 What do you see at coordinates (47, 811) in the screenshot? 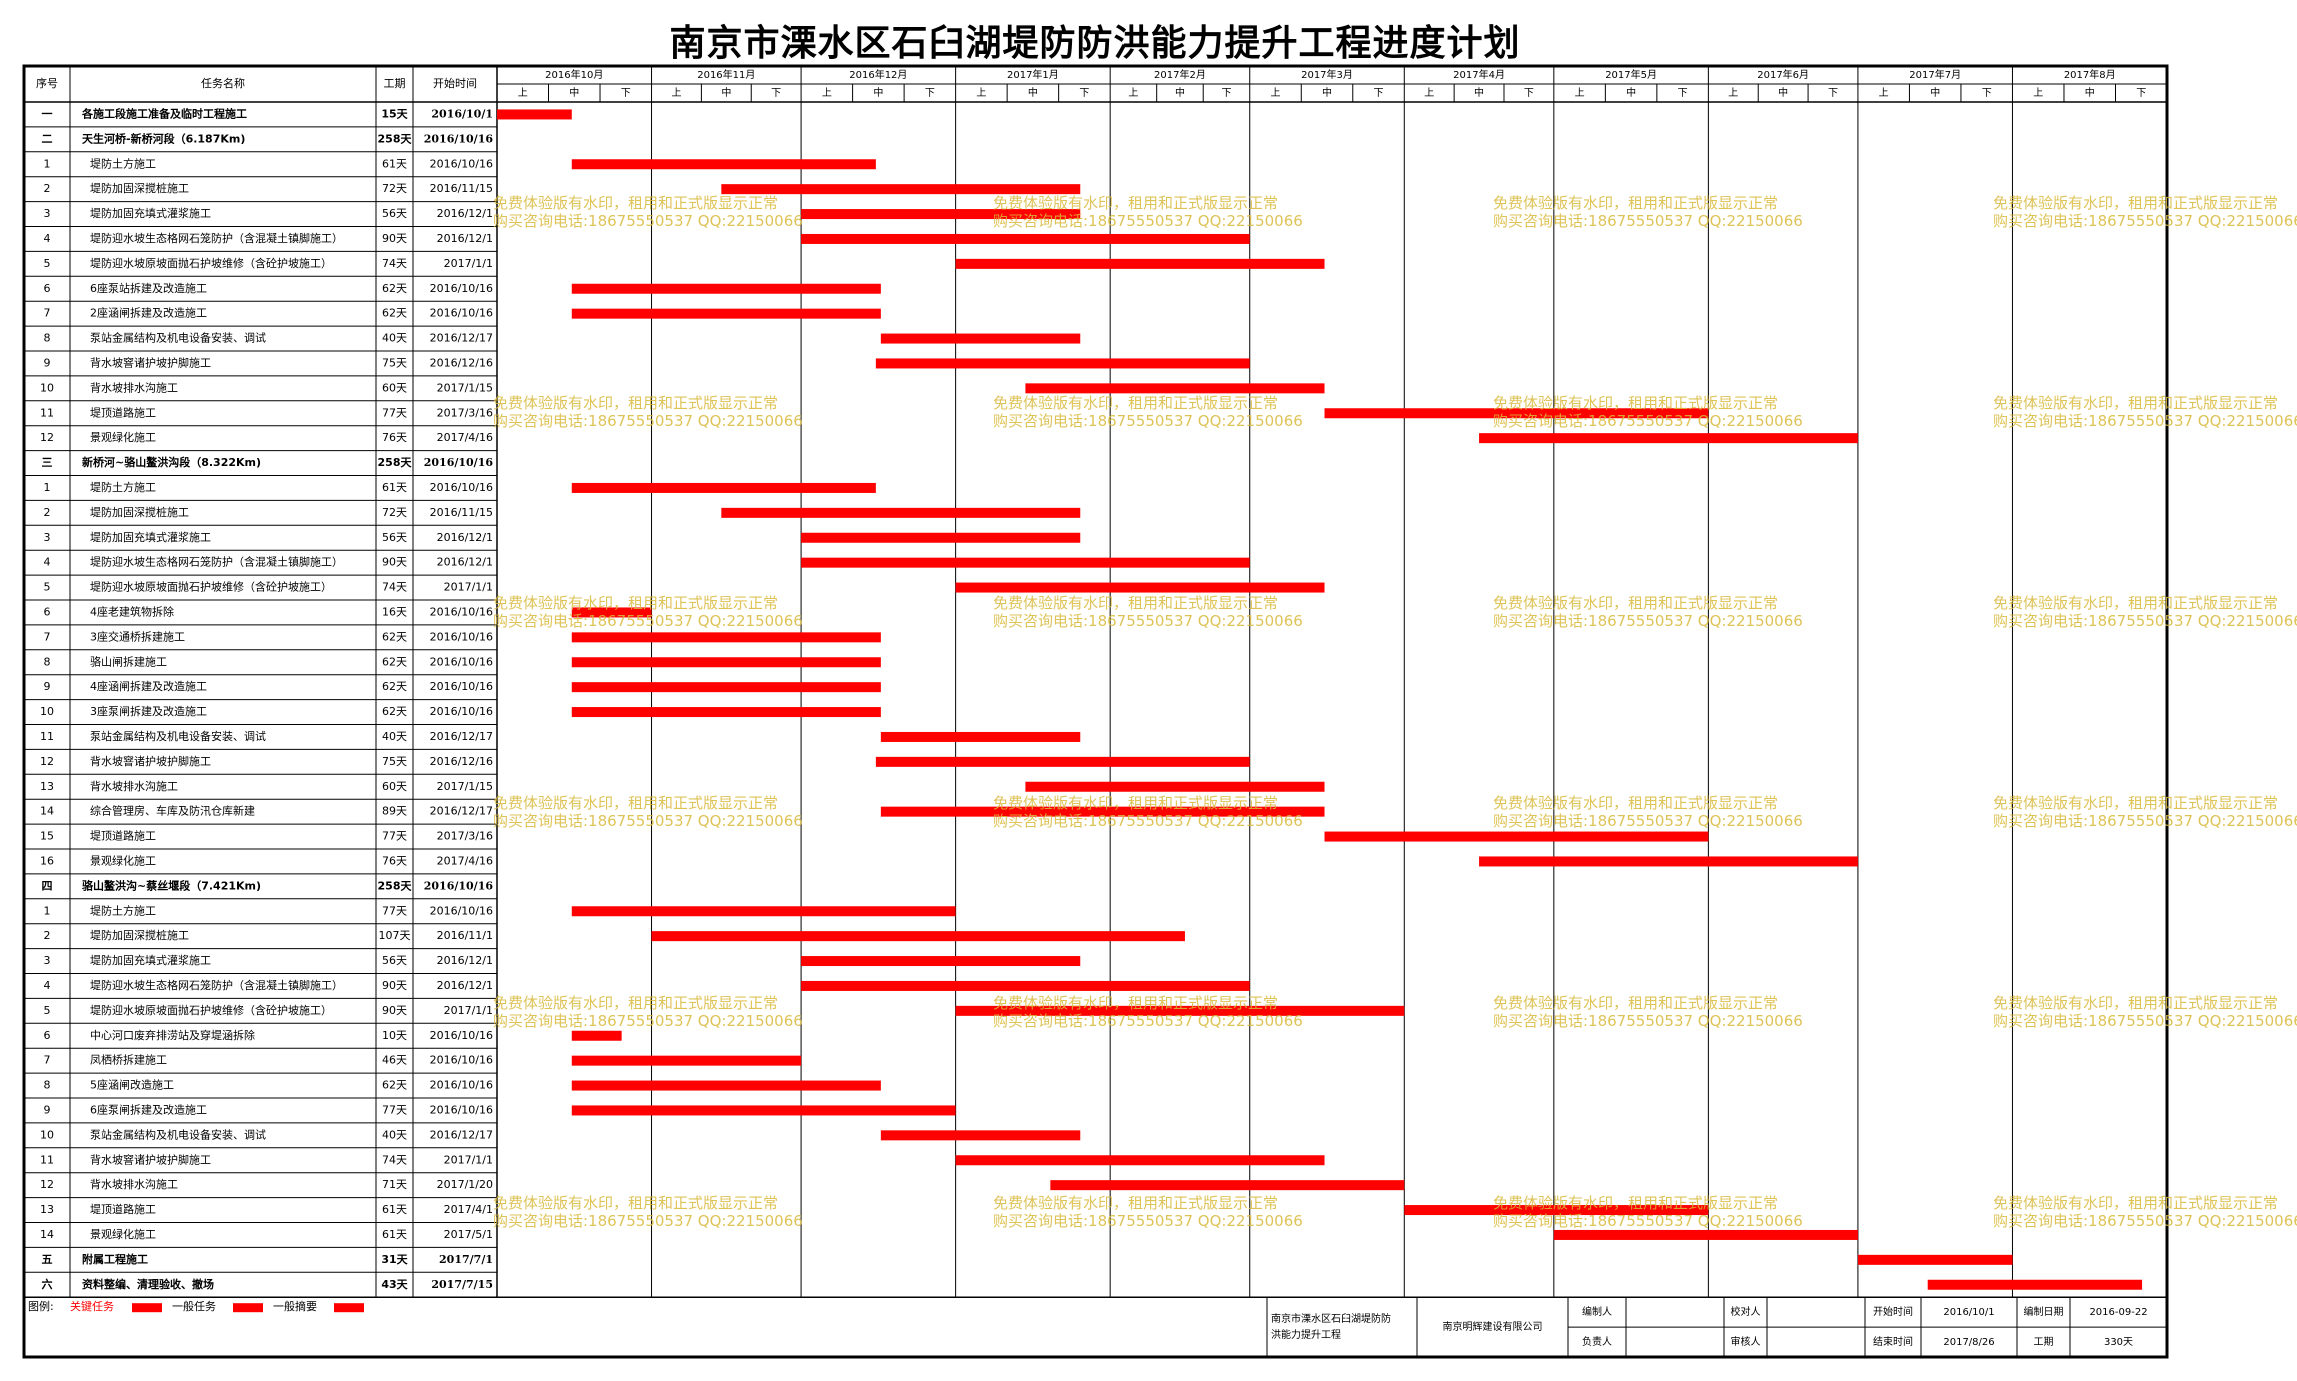
I see `task-seq: 14` at bounding box center [47, 811].